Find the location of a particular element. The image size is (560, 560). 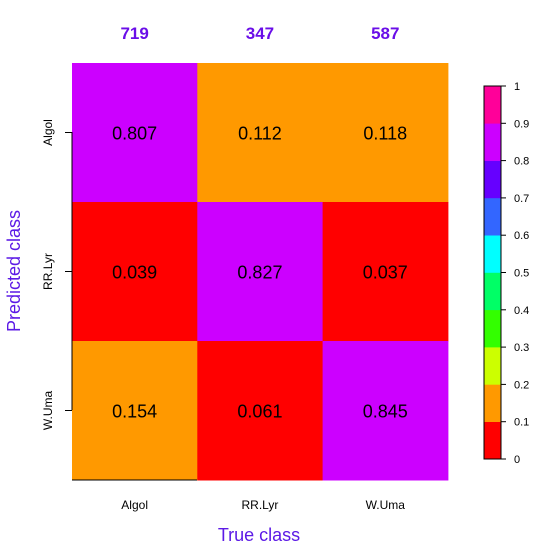

colorbar-tick-label-6: 0.6 is located at coordinates (521, 236).